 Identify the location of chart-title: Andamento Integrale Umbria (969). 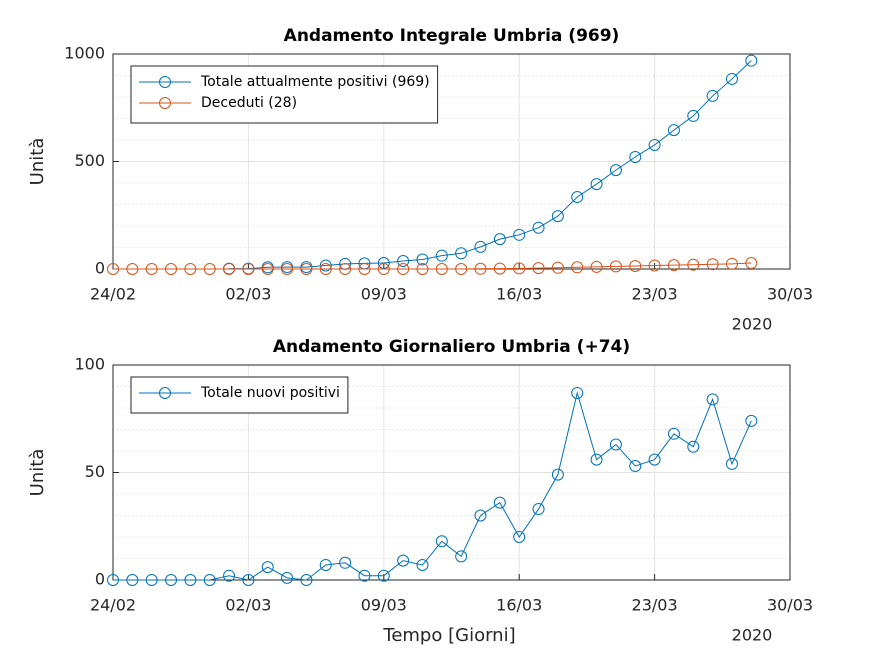
(452, 36).